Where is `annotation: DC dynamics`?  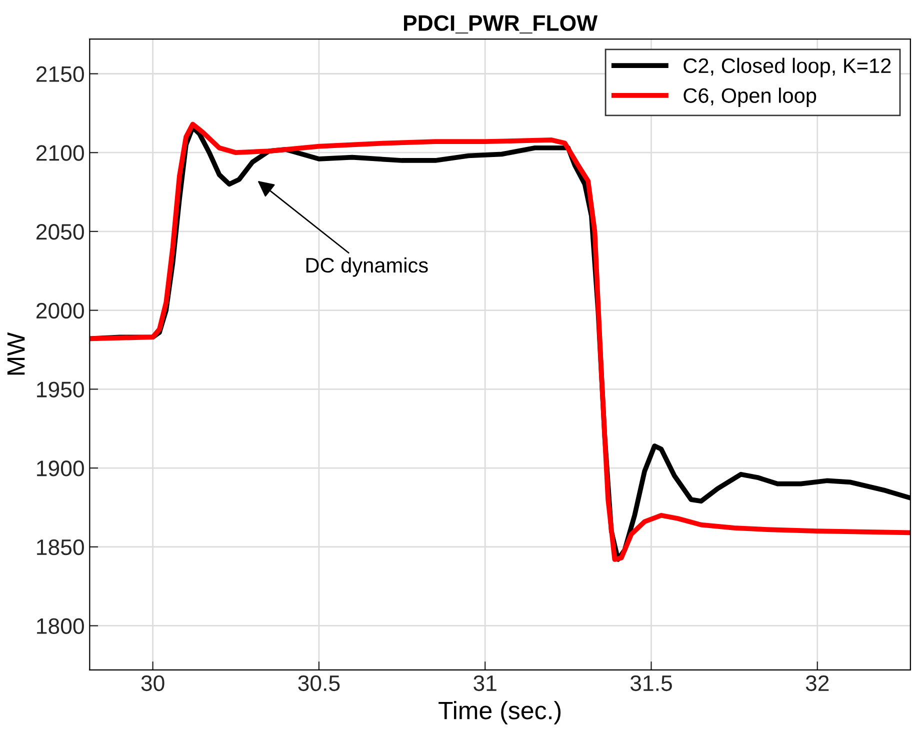 annotation: DC dynamics is located at coordinates (367, 267).